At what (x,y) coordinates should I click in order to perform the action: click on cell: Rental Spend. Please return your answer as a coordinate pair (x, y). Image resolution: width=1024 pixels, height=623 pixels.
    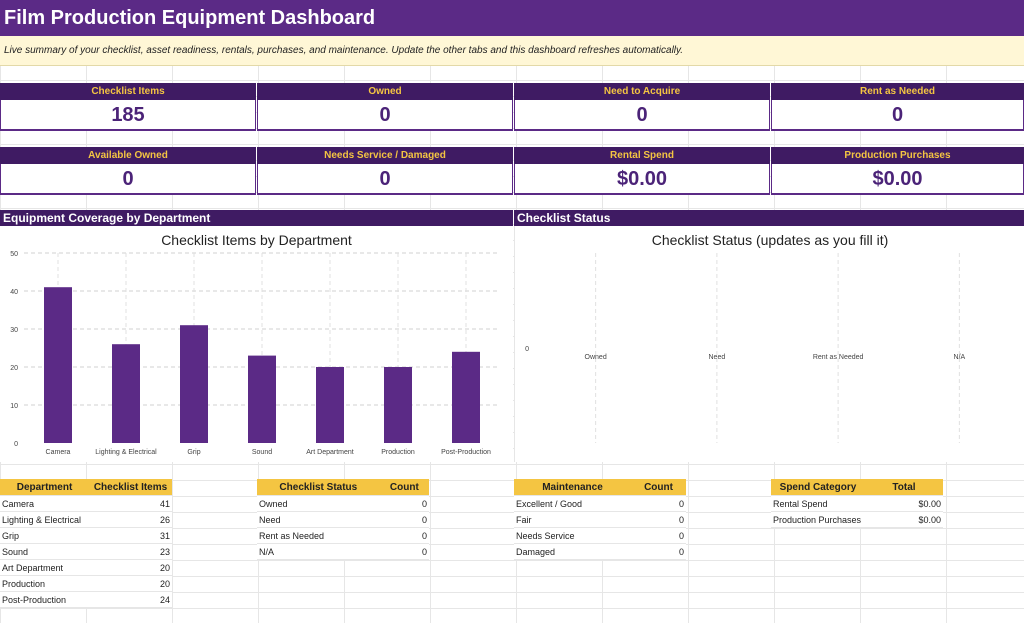
    Looking at the image, I should click on (818, 503).